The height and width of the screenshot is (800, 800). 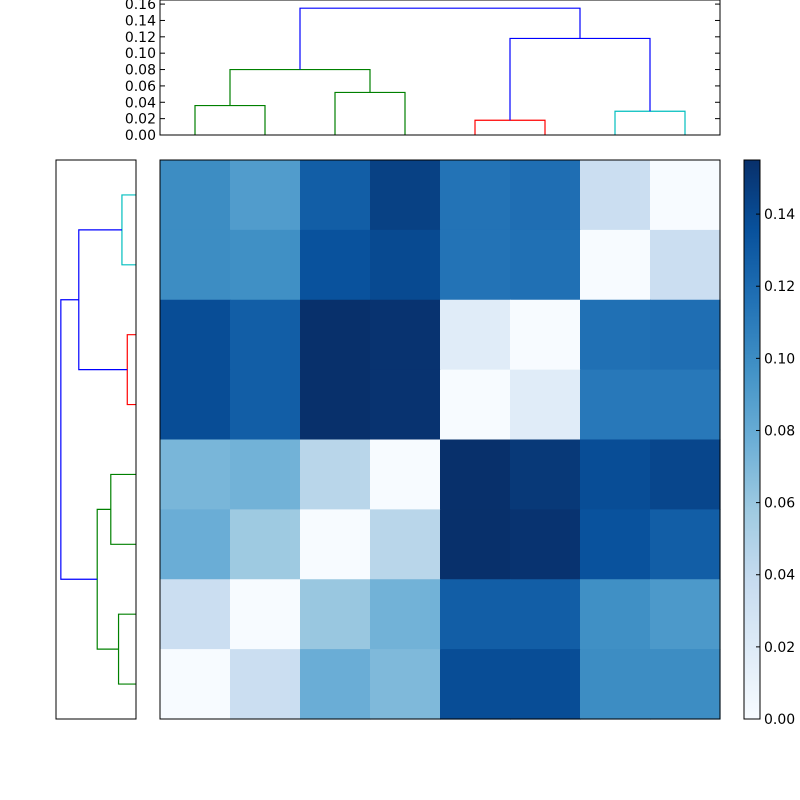 What do you see at coordinates (779, 720) in the screenshot?
I see `colorbar-tick-label-0: 0.00` at bounding box center [779, 720].